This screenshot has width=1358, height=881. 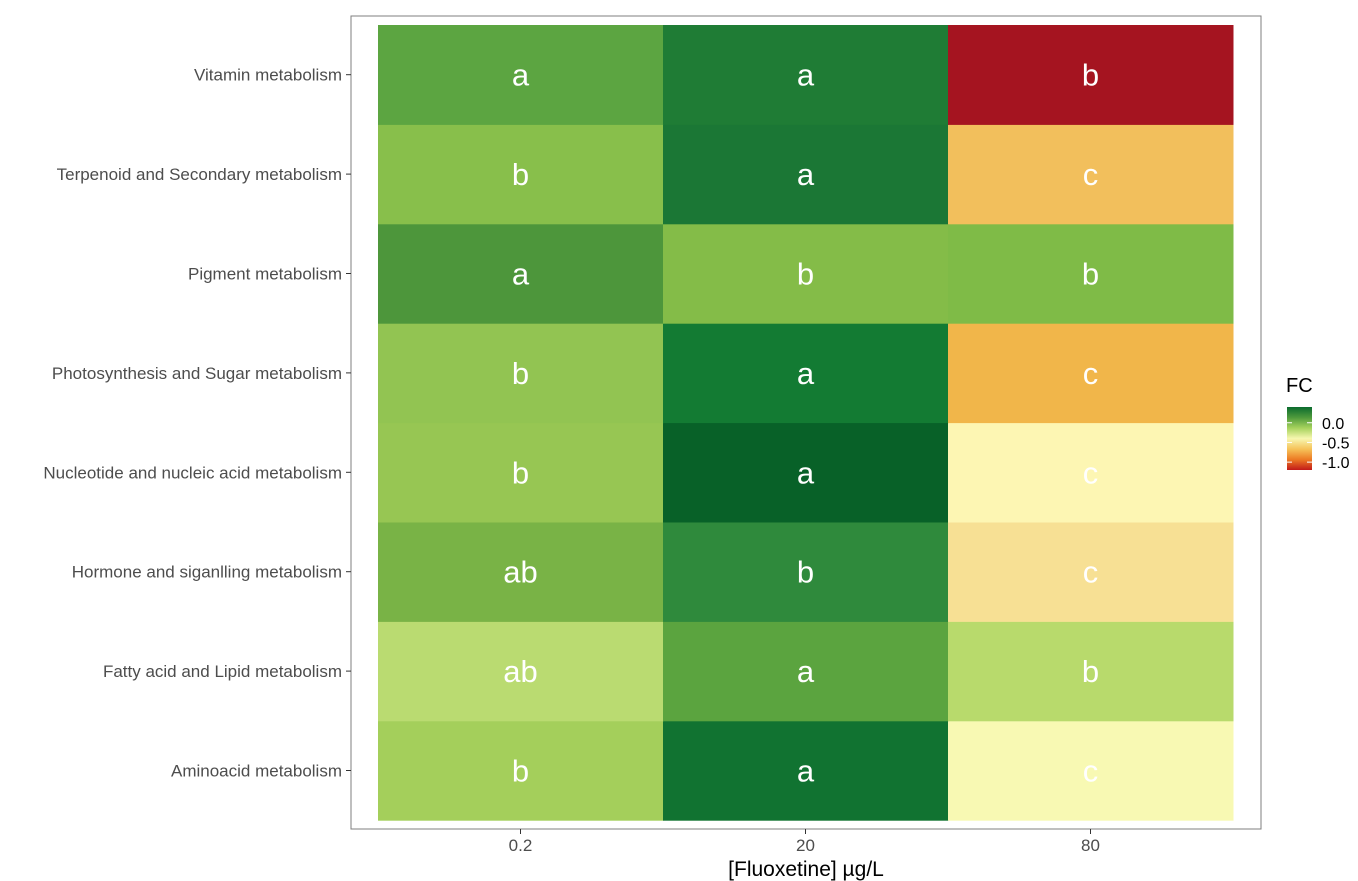 I want to click on y-tick-label: Fatty acid and Lipid metabolism, so click(x=222, y=671).